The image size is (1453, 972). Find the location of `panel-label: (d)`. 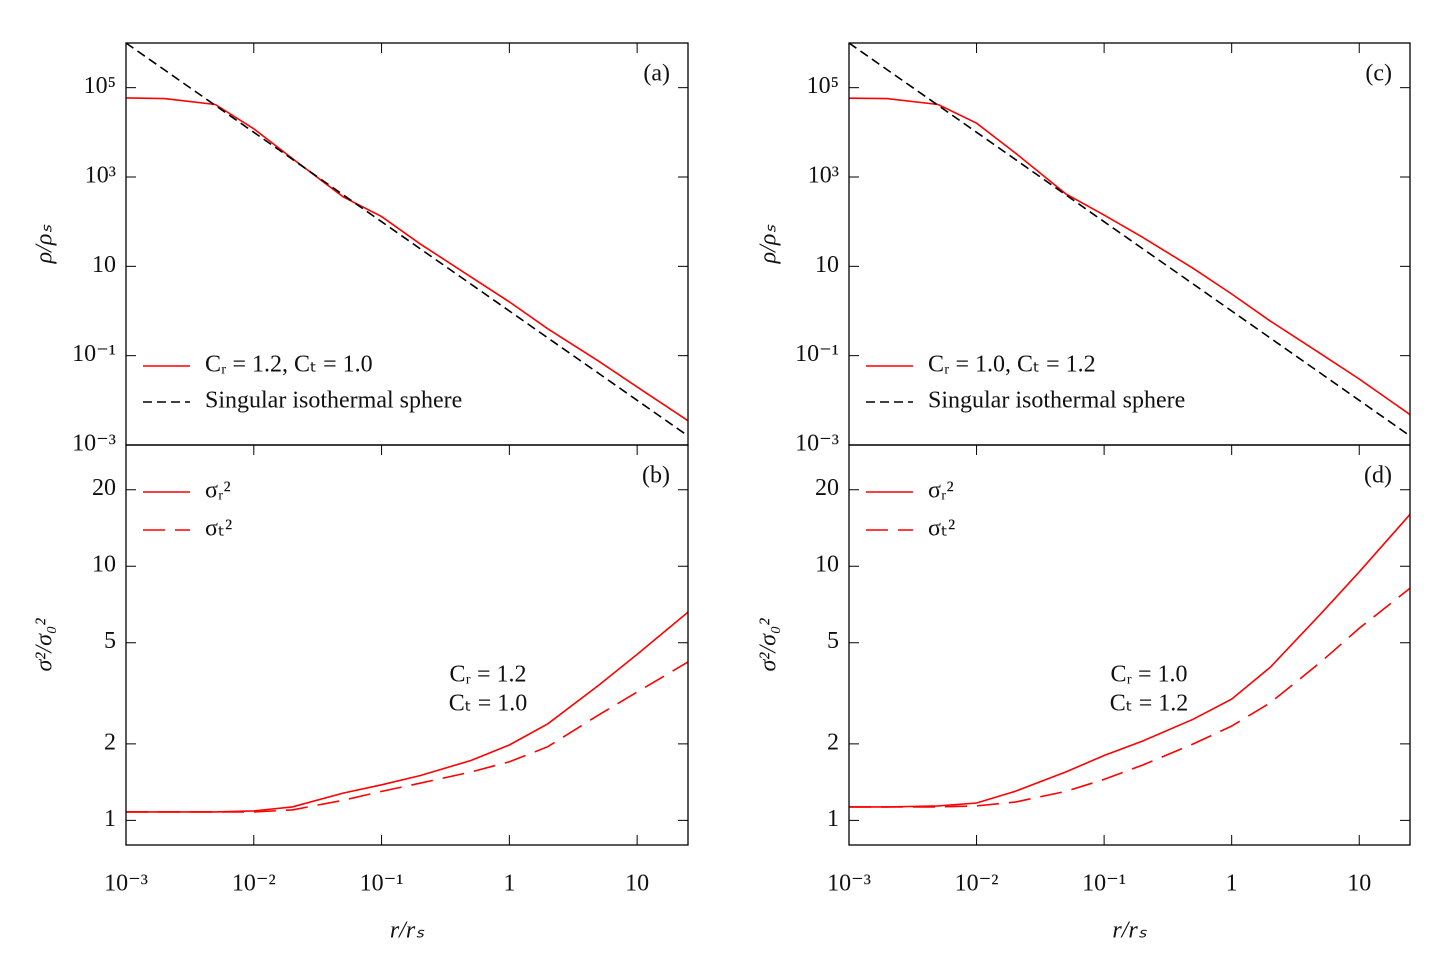

panel-label: (d) is located at coordinates (1378, 476).